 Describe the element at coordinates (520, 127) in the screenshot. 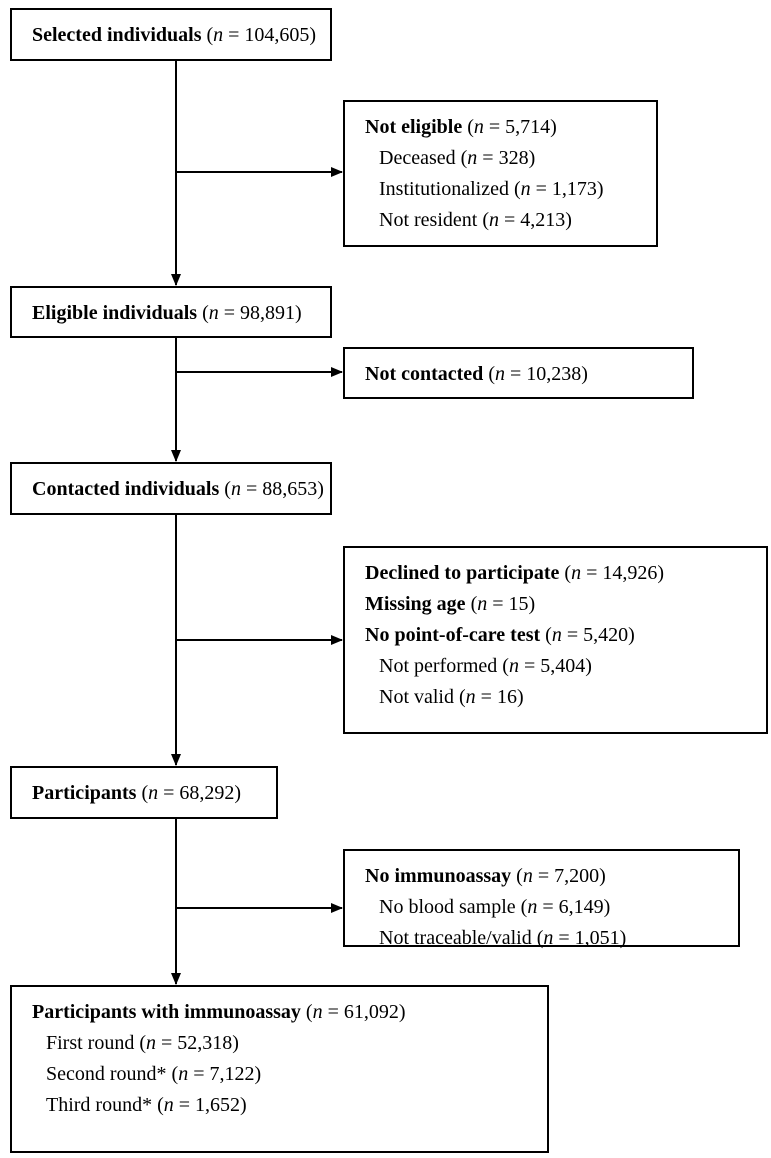

I see `count-text: = 5,714)` at that location.